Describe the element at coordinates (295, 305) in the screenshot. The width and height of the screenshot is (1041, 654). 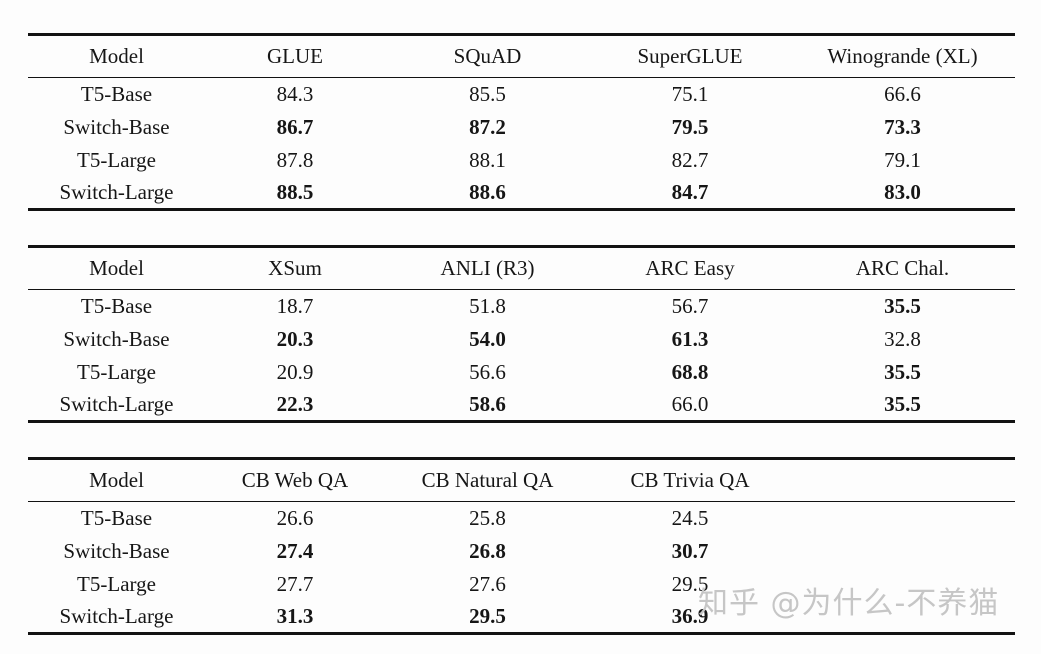
I see `cell-value: 18.7` at that location.